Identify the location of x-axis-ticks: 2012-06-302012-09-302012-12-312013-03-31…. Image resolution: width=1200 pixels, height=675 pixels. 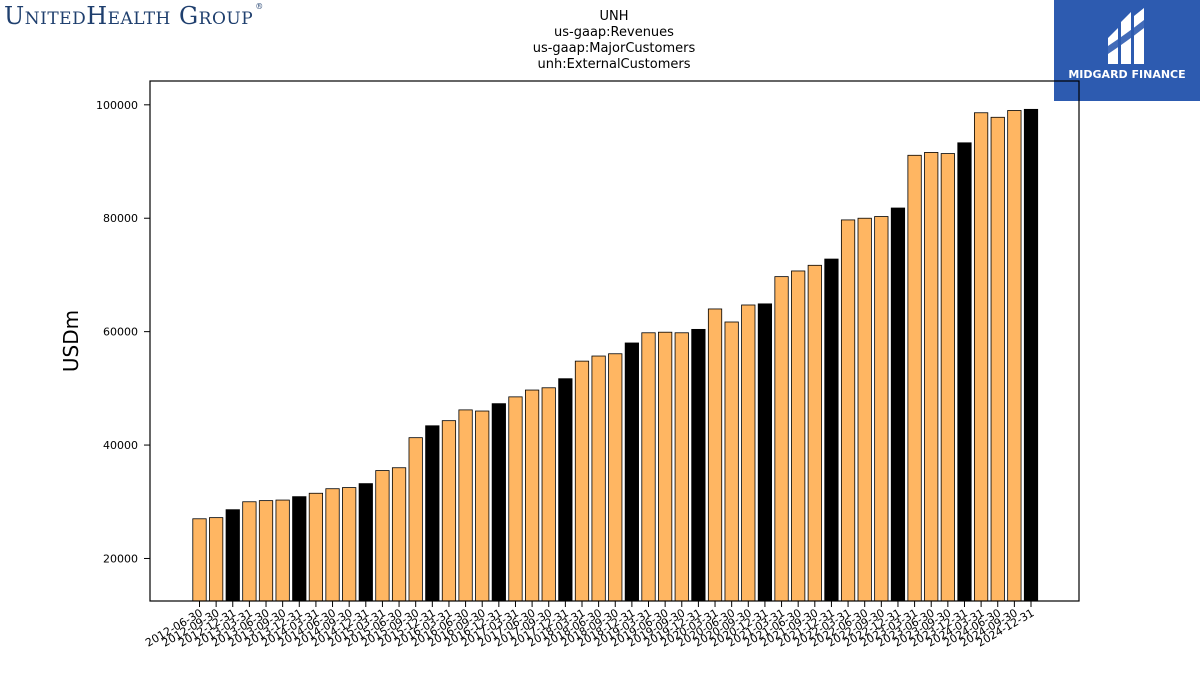
(590, 625).